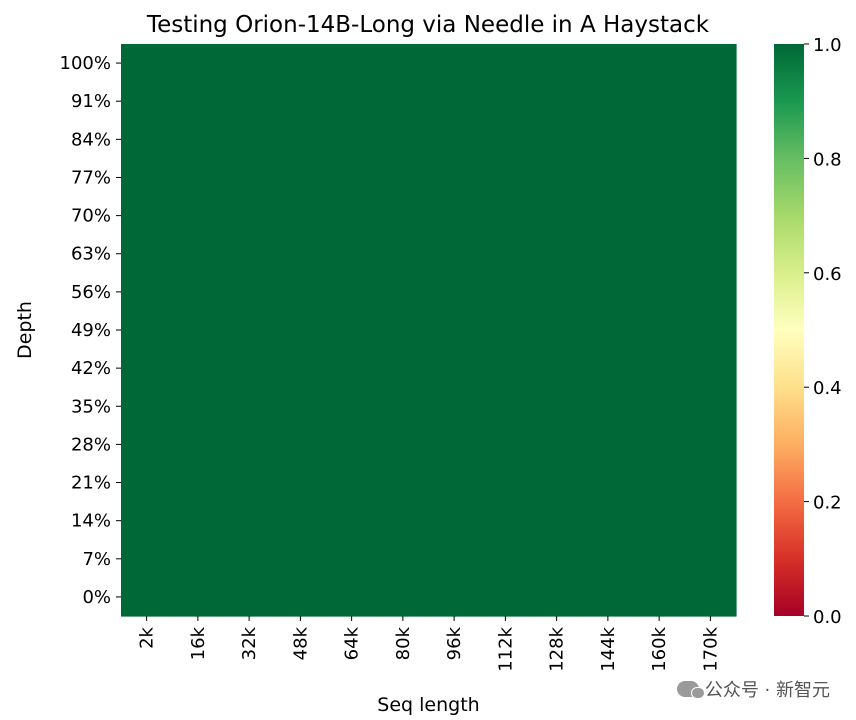 This screenshot has height=720, width=856. I want to click on x-tick-label: 170k, so click(710, 648).